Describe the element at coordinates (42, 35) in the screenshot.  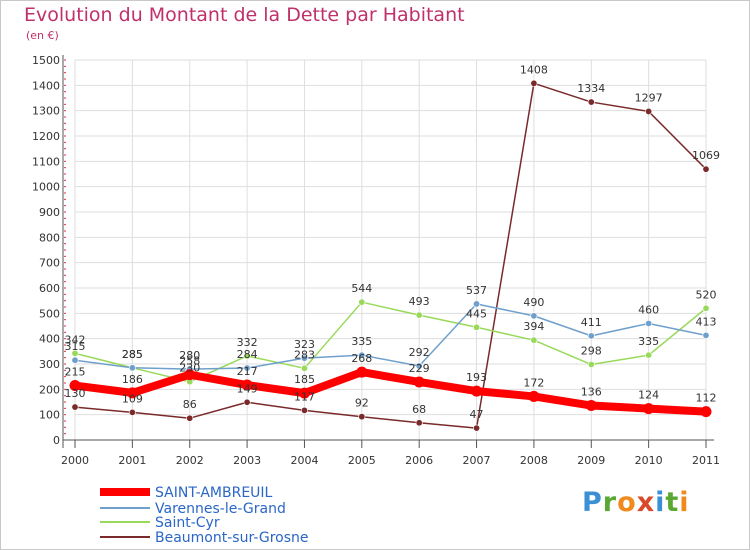
I see `chart-unit-label: (en €)` at that location.